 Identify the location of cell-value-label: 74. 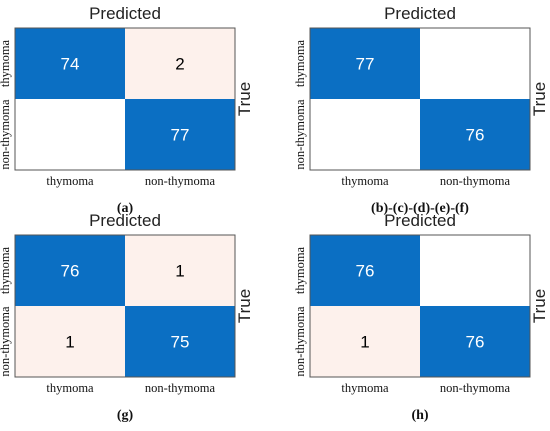
(70, 64).